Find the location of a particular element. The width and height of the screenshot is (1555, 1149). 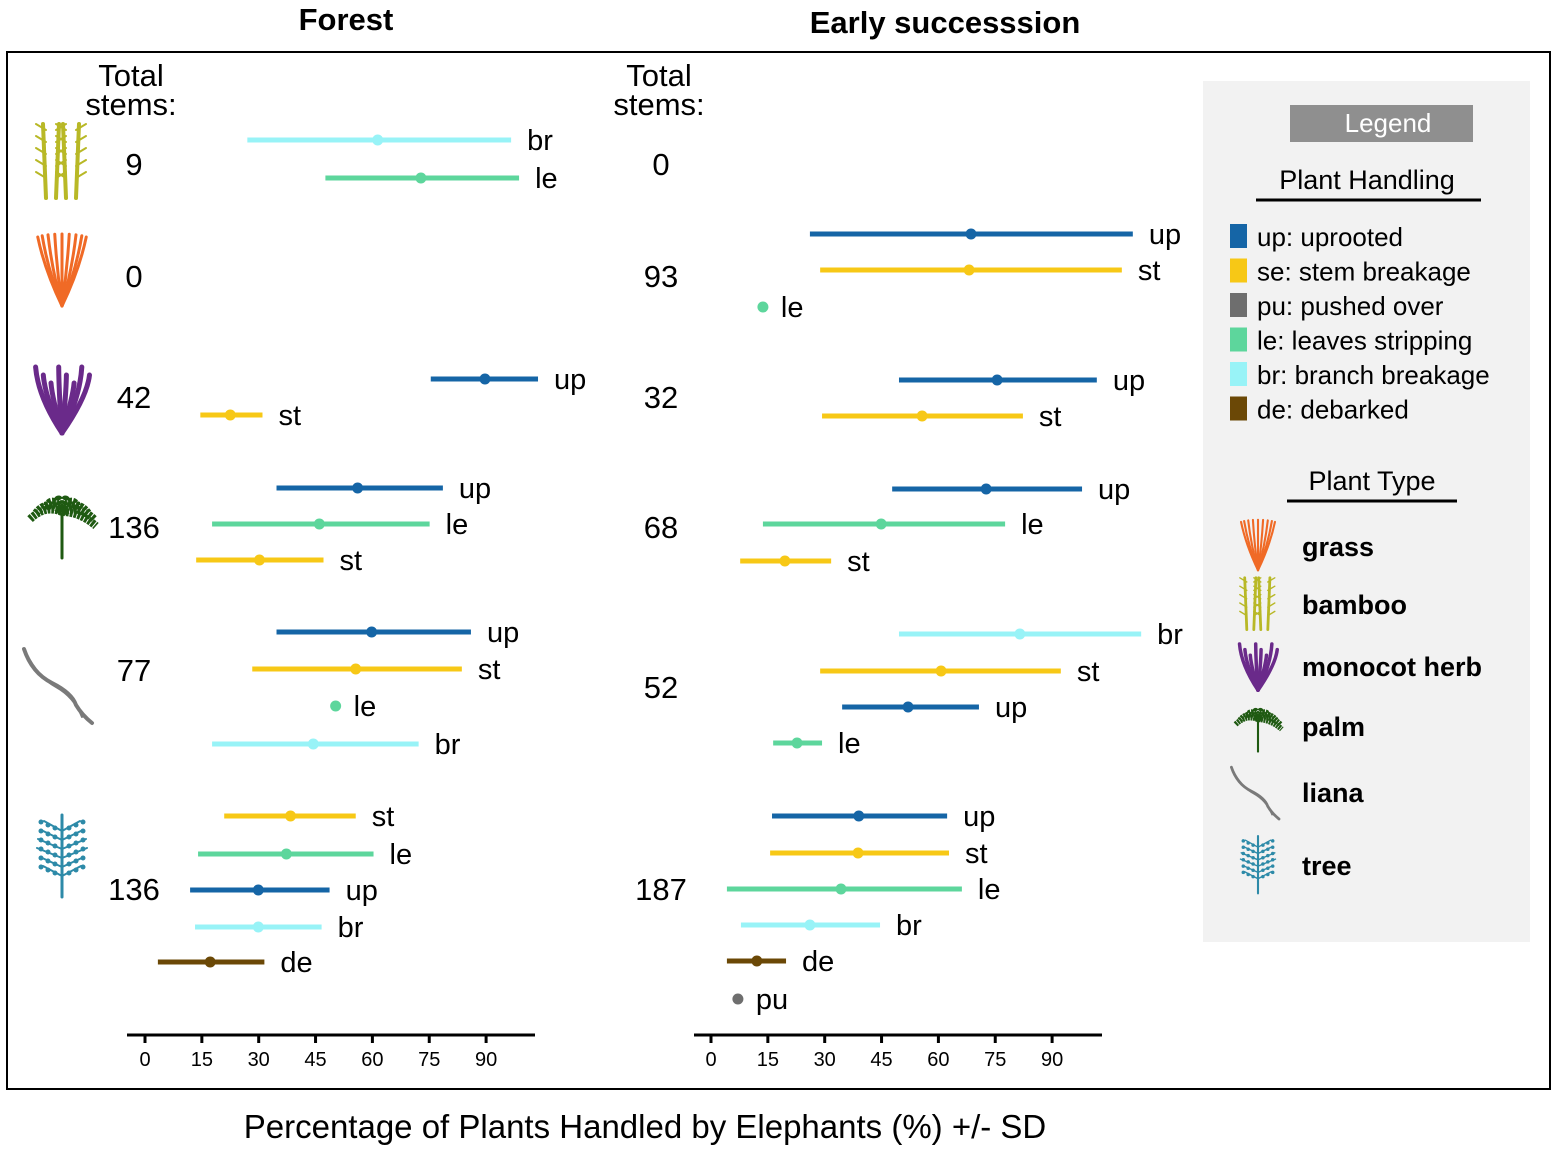

legend-type-label: bamboo is located at coordinates (1354, 605).